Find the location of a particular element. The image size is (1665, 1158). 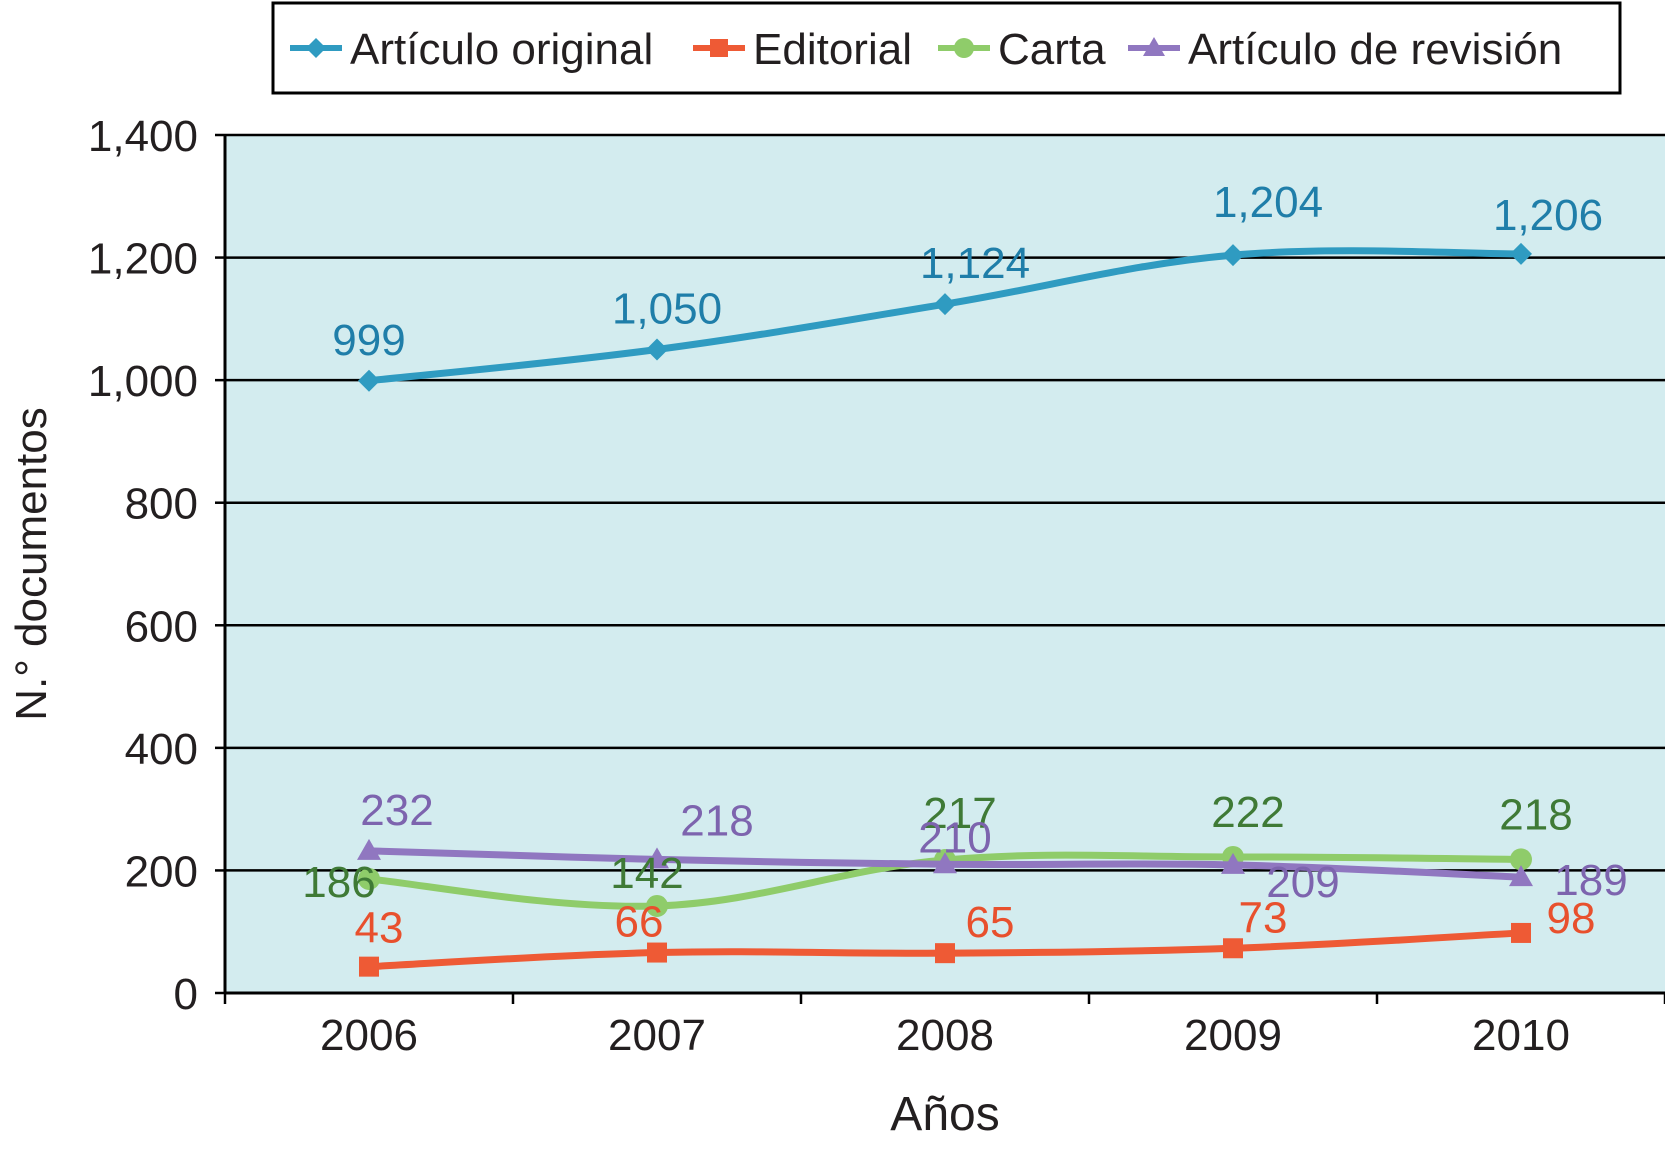

y-tick-label: 0 is located at coordinates (186, 994).